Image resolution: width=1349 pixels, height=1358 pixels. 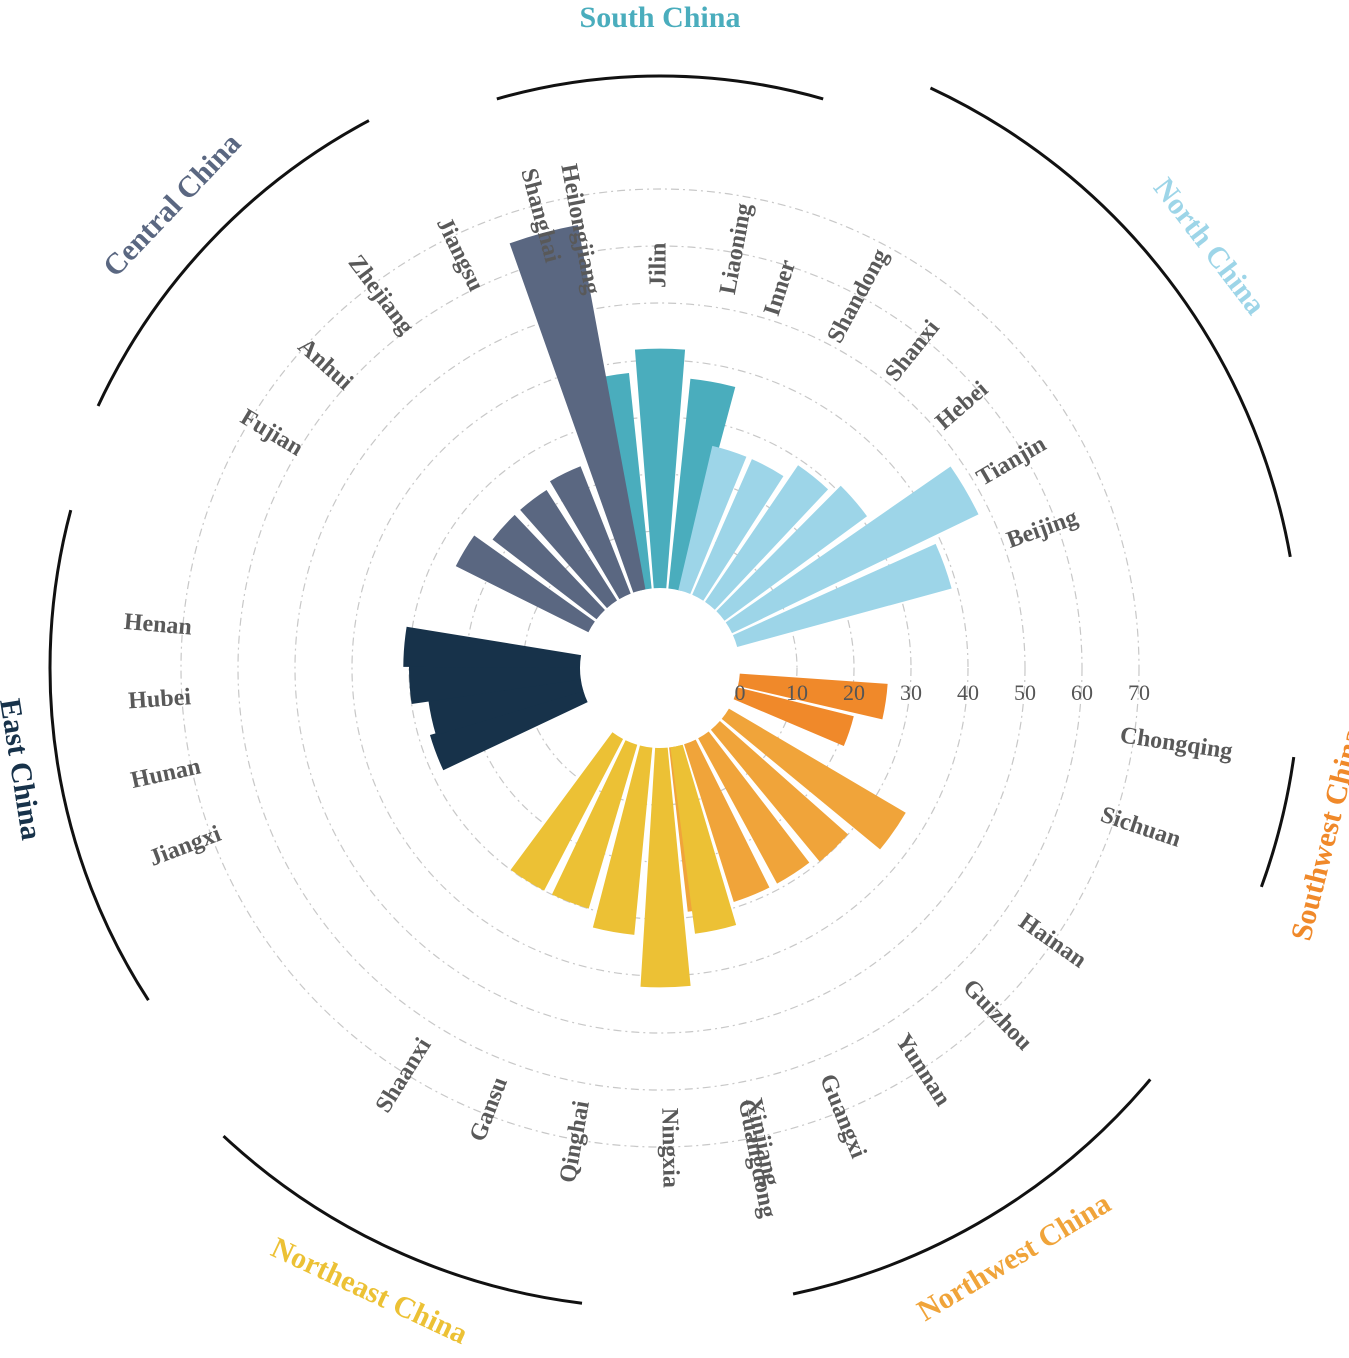 What do you see at coordinates (460, 254) in the screenshot?
I see `province-label-jiangsu: Jiangsu` at bounding box center [460, 254].